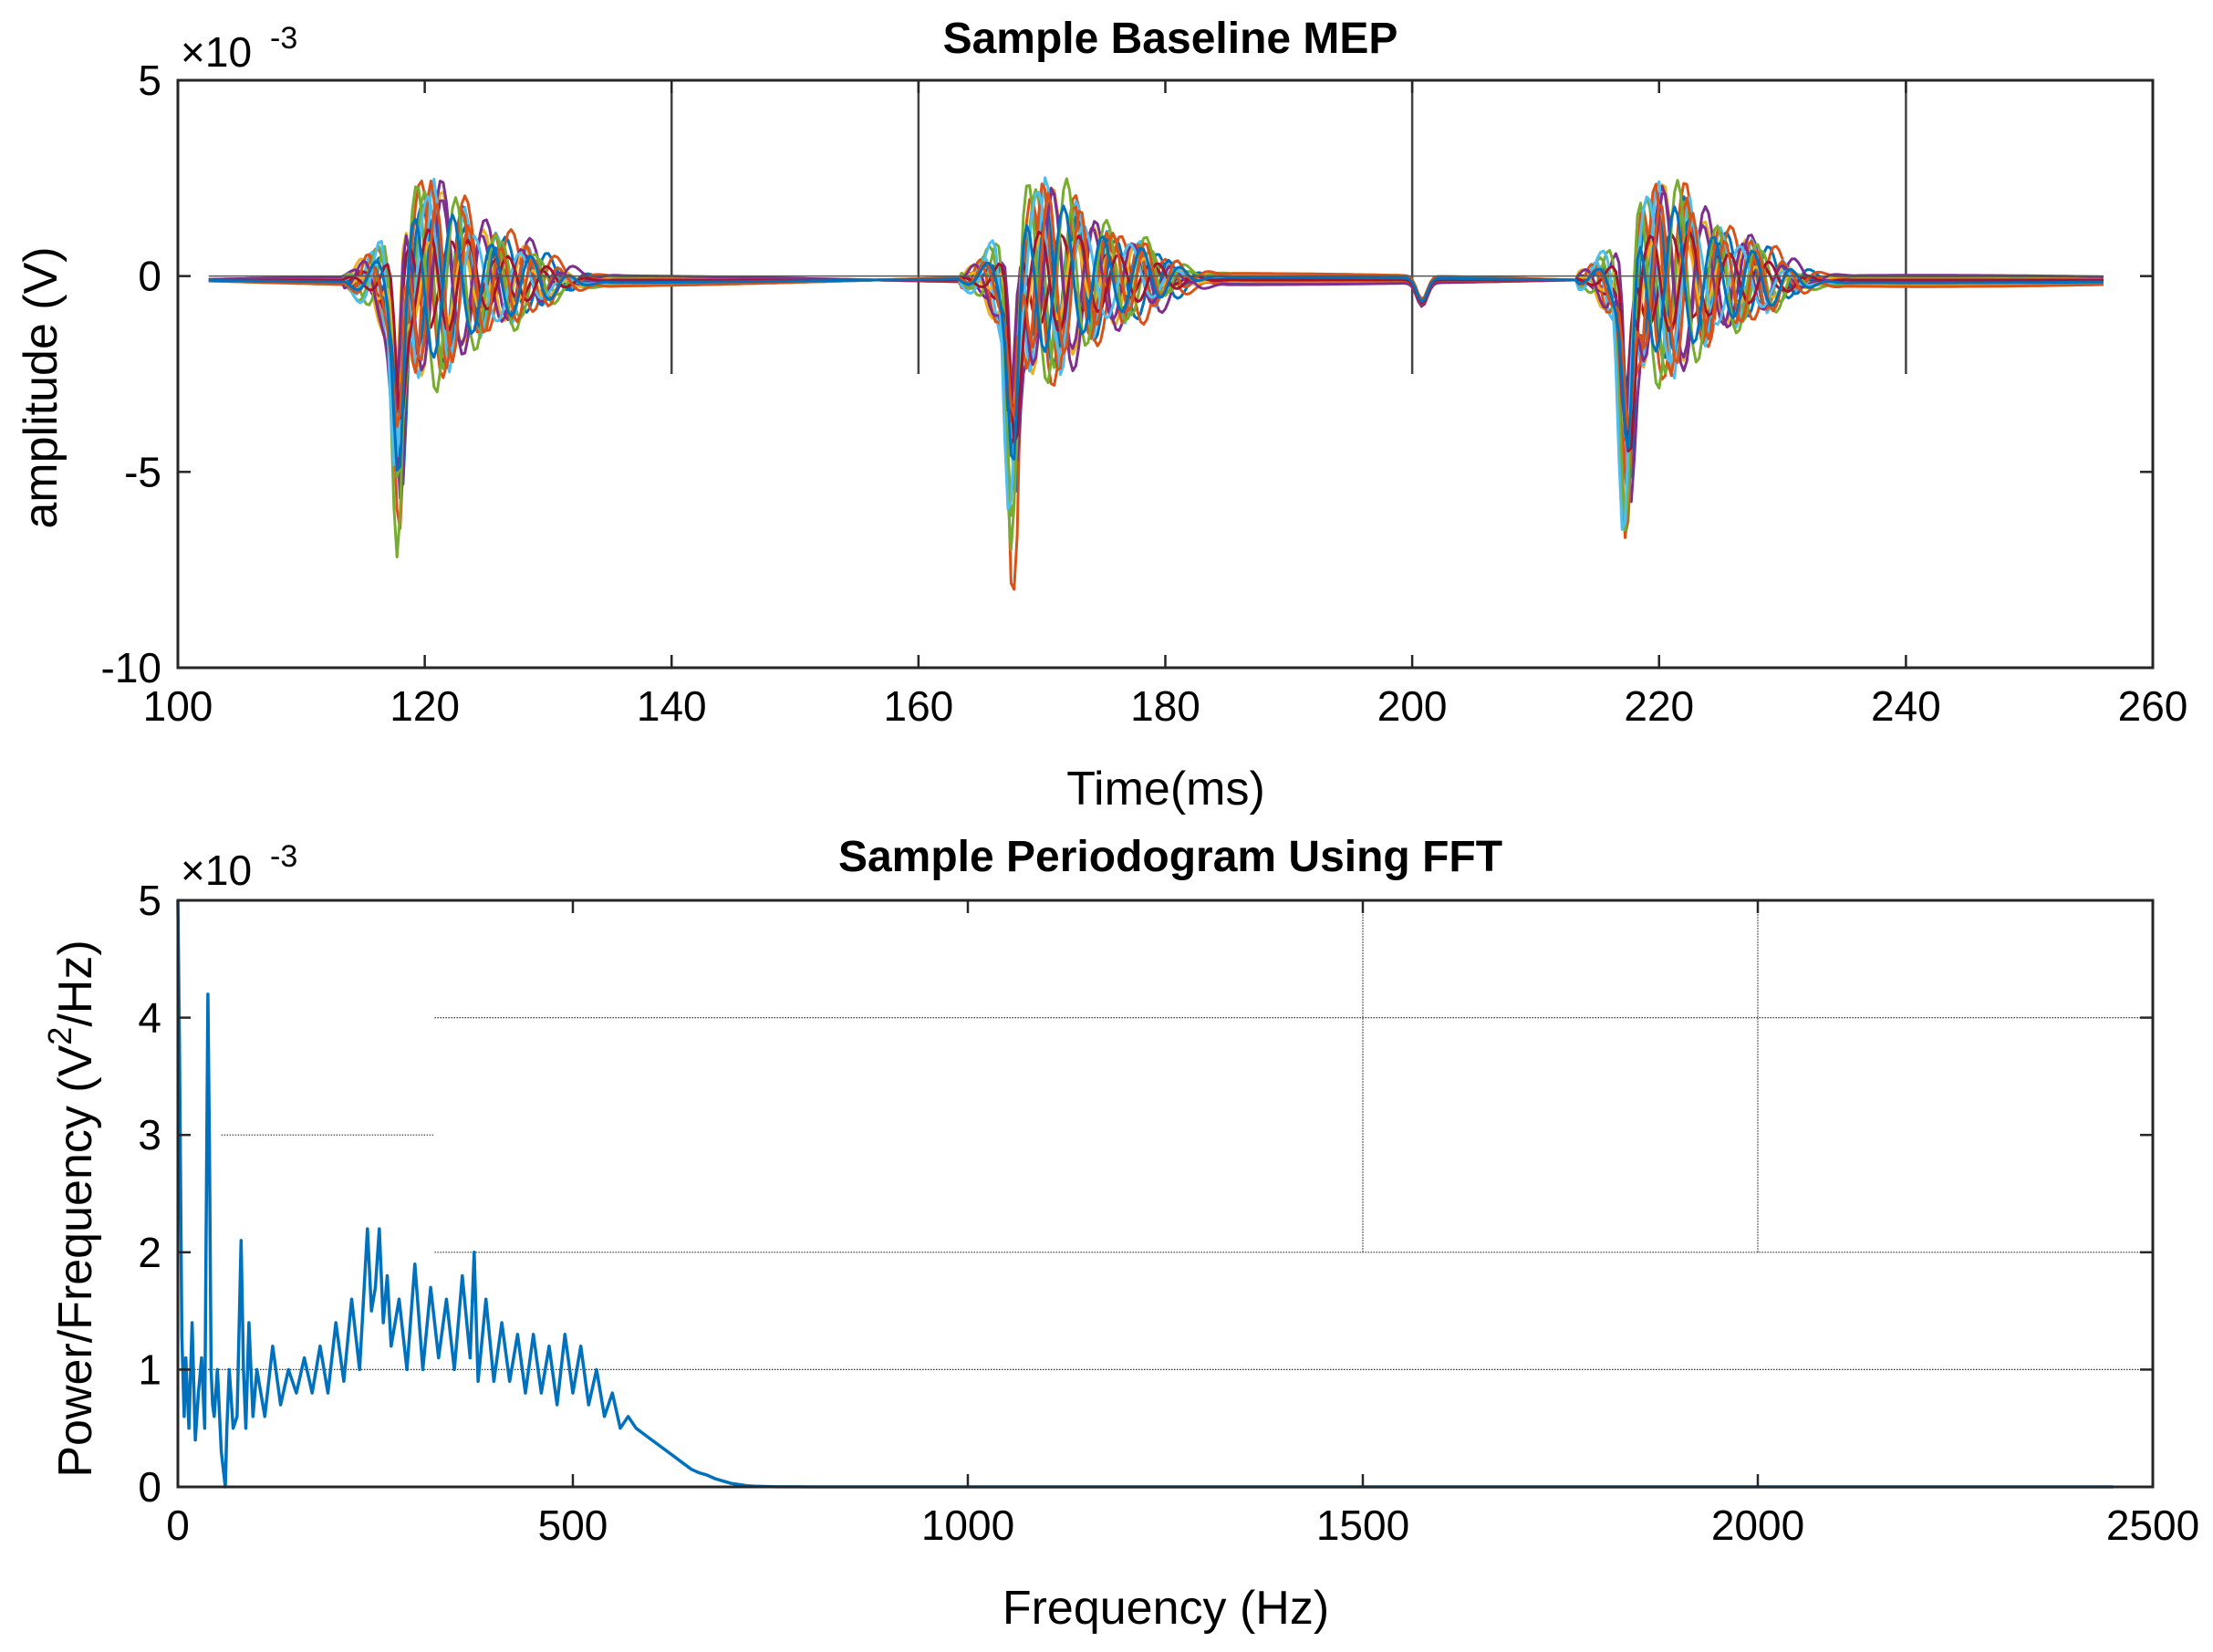 The height and width of the screenshot is (1652, 2213). Describe the element at coordinates (149, 1135) in the screenshot. I see `y-tick-label: 3` at that location.